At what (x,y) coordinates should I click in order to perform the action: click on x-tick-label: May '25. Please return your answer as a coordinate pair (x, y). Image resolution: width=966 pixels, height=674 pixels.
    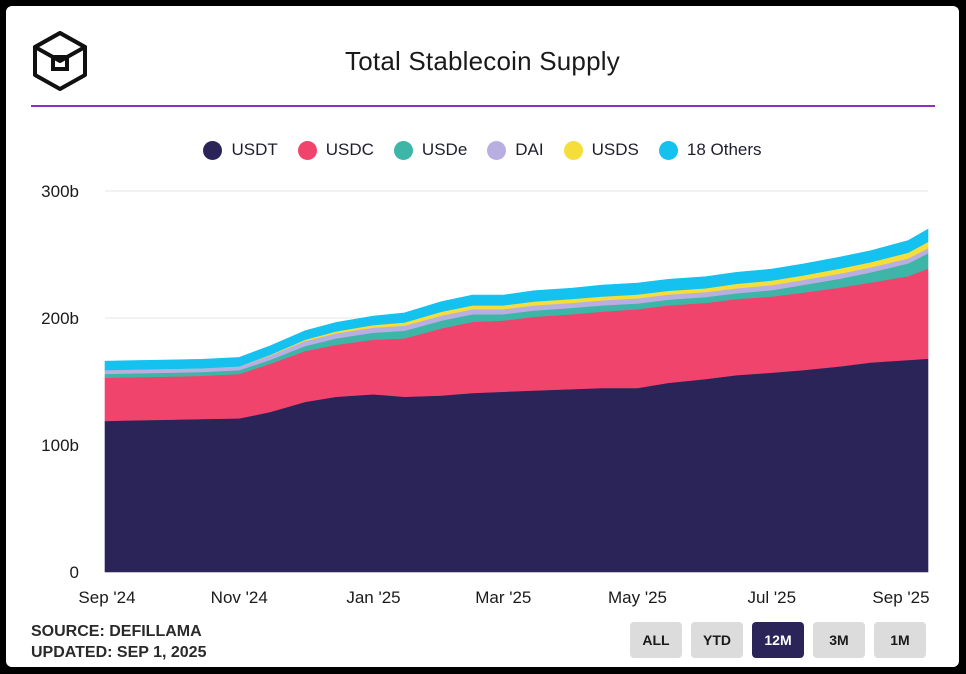
    Looking at the image, I should click on (637, 597).